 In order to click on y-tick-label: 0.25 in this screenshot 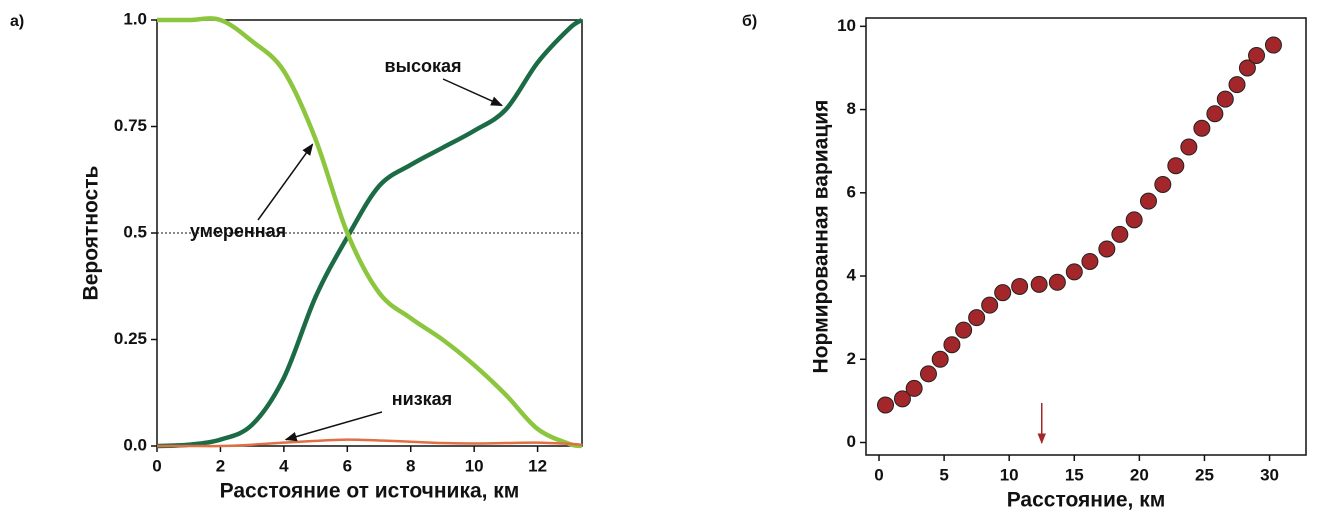, I will do `click(130, 338)`.